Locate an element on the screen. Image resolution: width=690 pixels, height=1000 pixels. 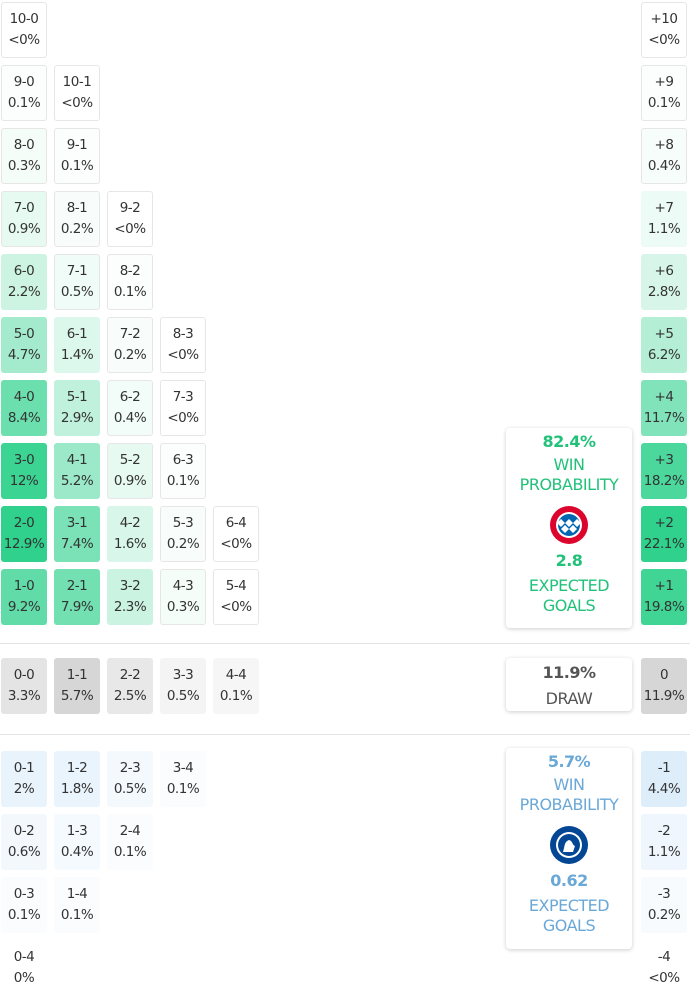
scoreline-cell-score: 2-1 is located at coordinates (77, 586).